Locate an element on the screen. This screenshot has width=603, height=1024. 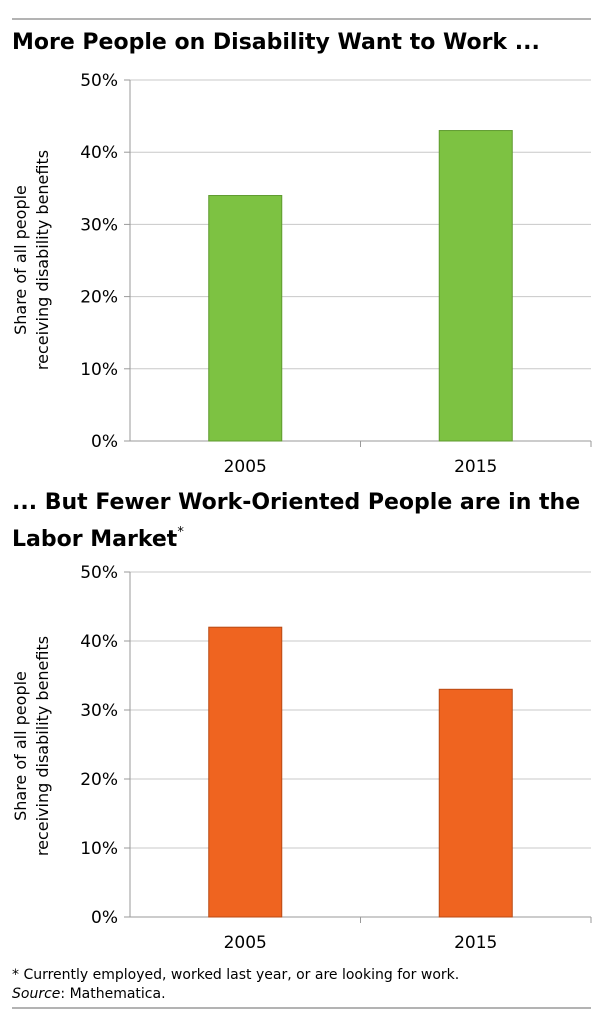
chart-2-title-marker: * is located at coordinates (180, 532).